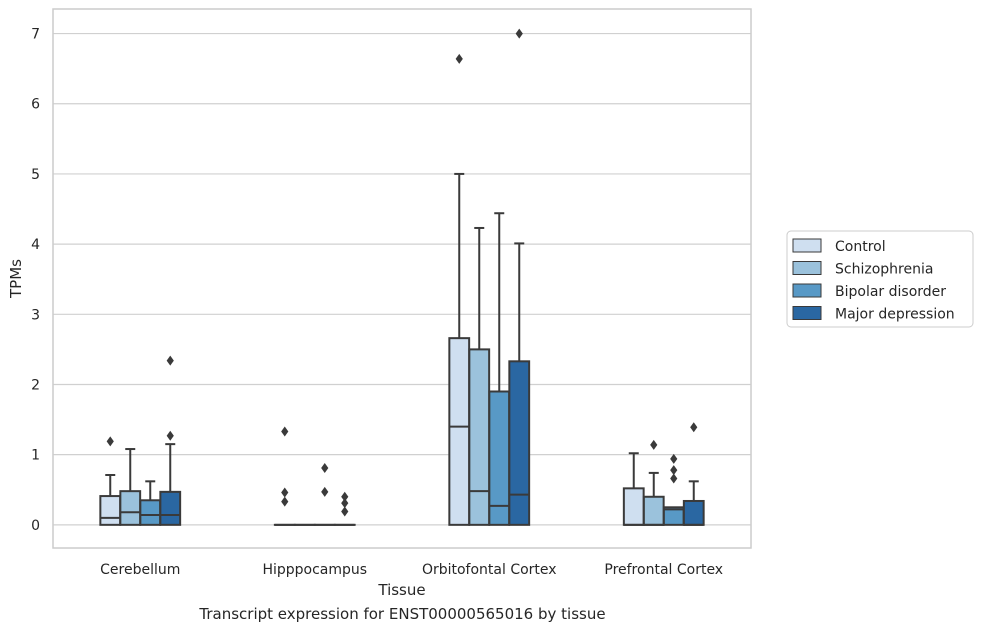 This screenshot has width=983, height=634. What do you see at coordinates (884, 270) in the screenshot?
I see `legend-label: Schizophrenia` at bounding box center [884, 270].